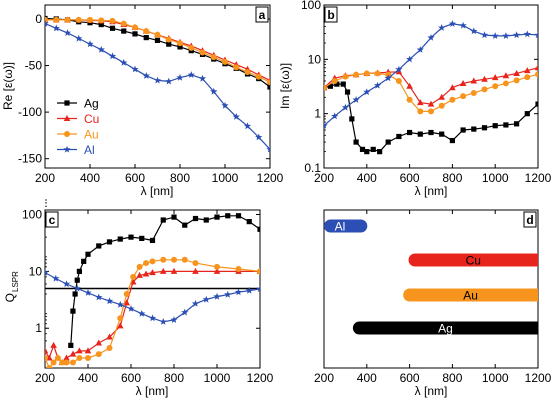  Describe the element at coordinates (324, 178) in the screenshot. I see `panel-b-x-tick-label: 200` at that location.